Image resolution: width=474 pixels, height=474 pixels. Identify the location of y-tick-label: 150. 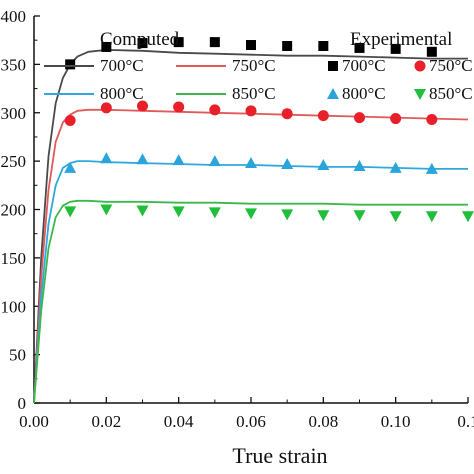
(14, 258).